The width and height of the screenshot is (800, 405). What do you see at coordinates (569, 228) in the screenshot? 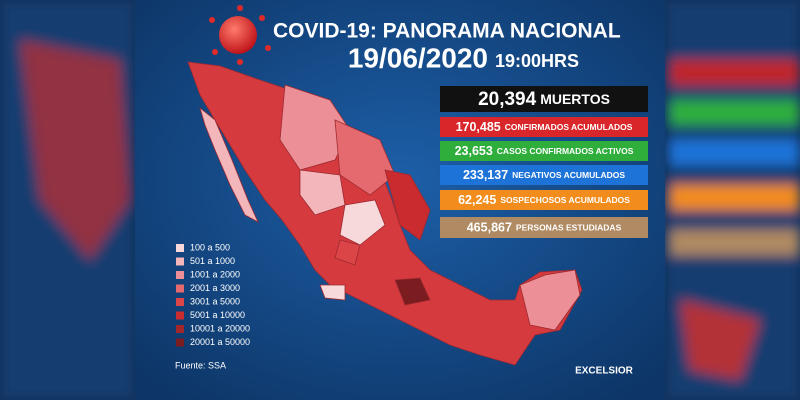
I see `stat-label: PERSONAS ESTUDIADAS` at bounding box center [569, 228].